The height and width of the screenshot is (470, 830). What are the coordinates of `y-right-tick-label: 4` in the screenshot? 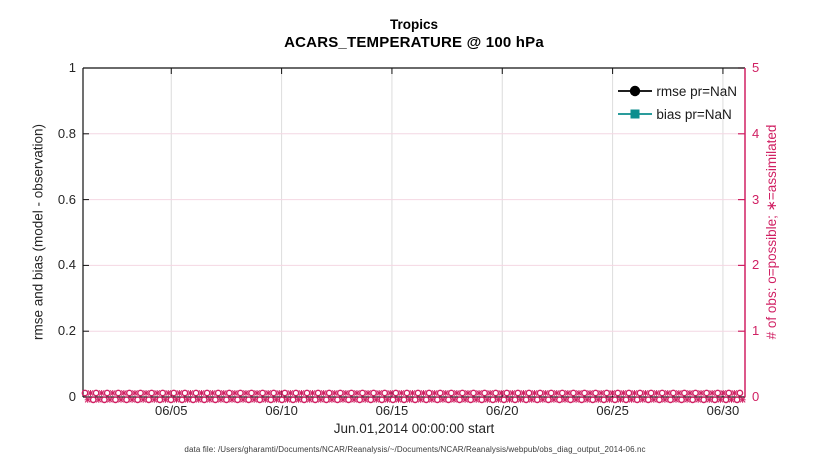 It's located at (756, 133).